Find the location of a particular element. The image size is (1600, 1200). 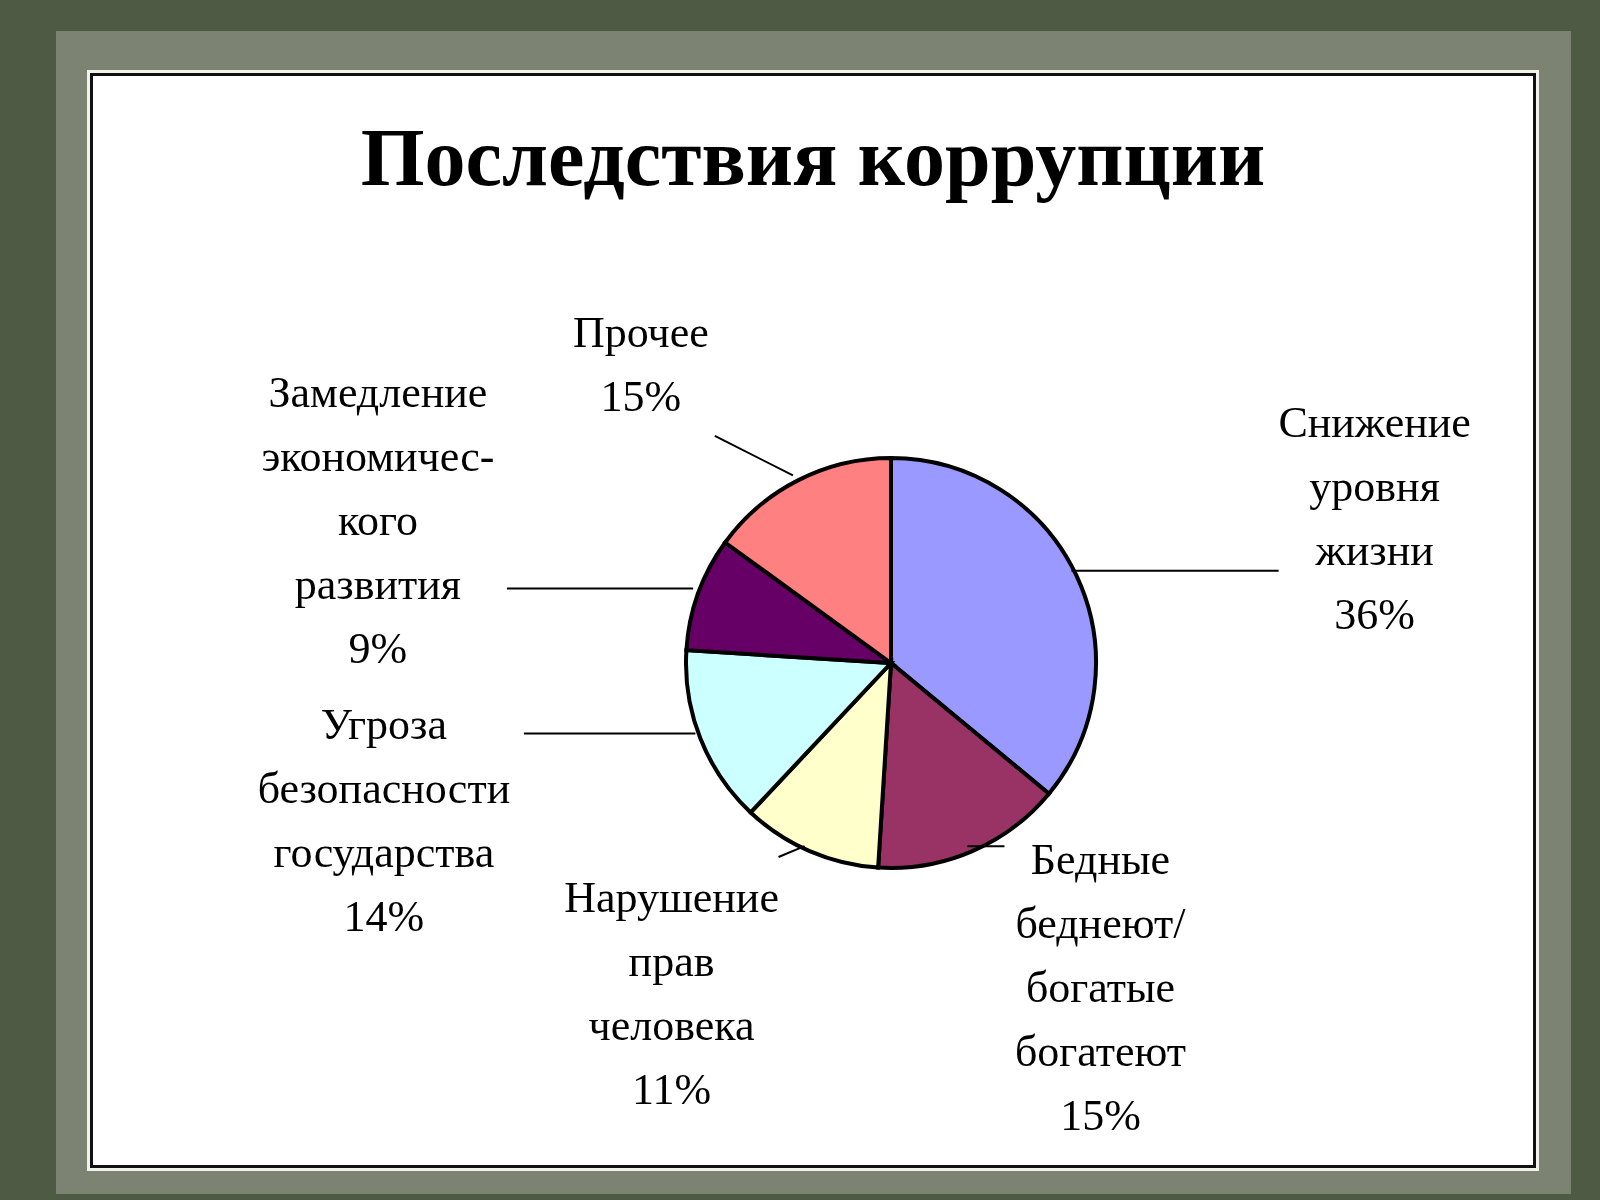

slice-label: Прочее is located at coordinates (640, 333).